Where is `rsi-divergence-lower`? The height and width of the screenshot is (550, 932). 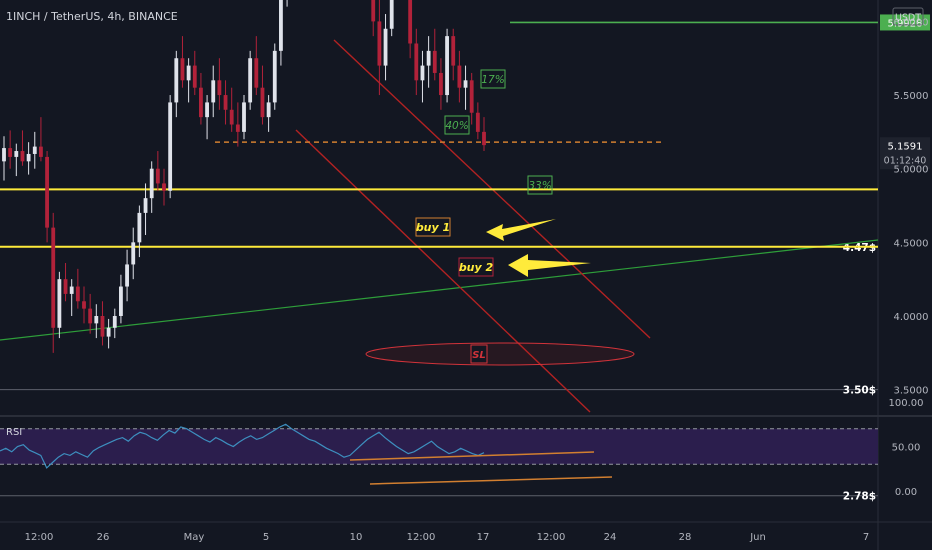 rsi-divergence-lower is located at coordinates (491, 480).